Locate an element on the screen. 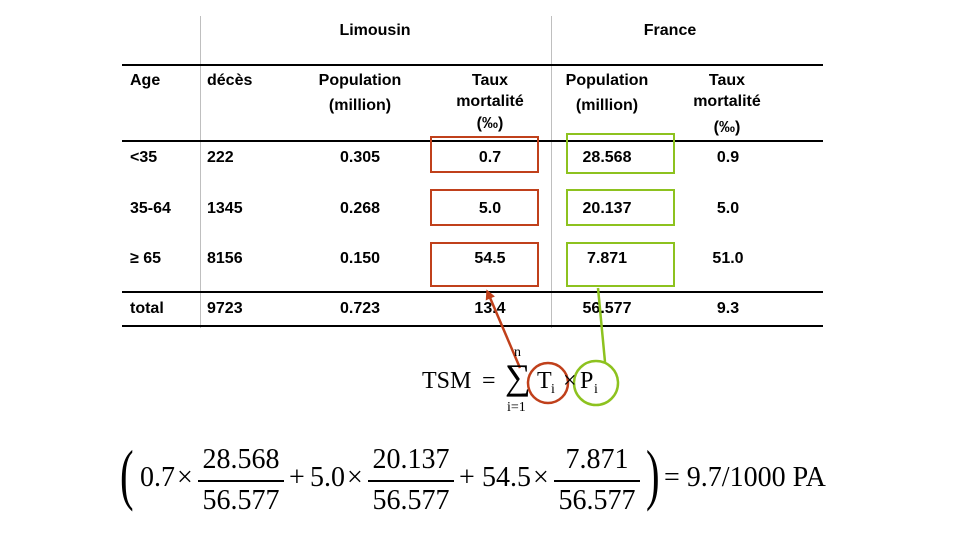  col-header-pop-limousin-line1: Population is located at coordinates (360, 80).